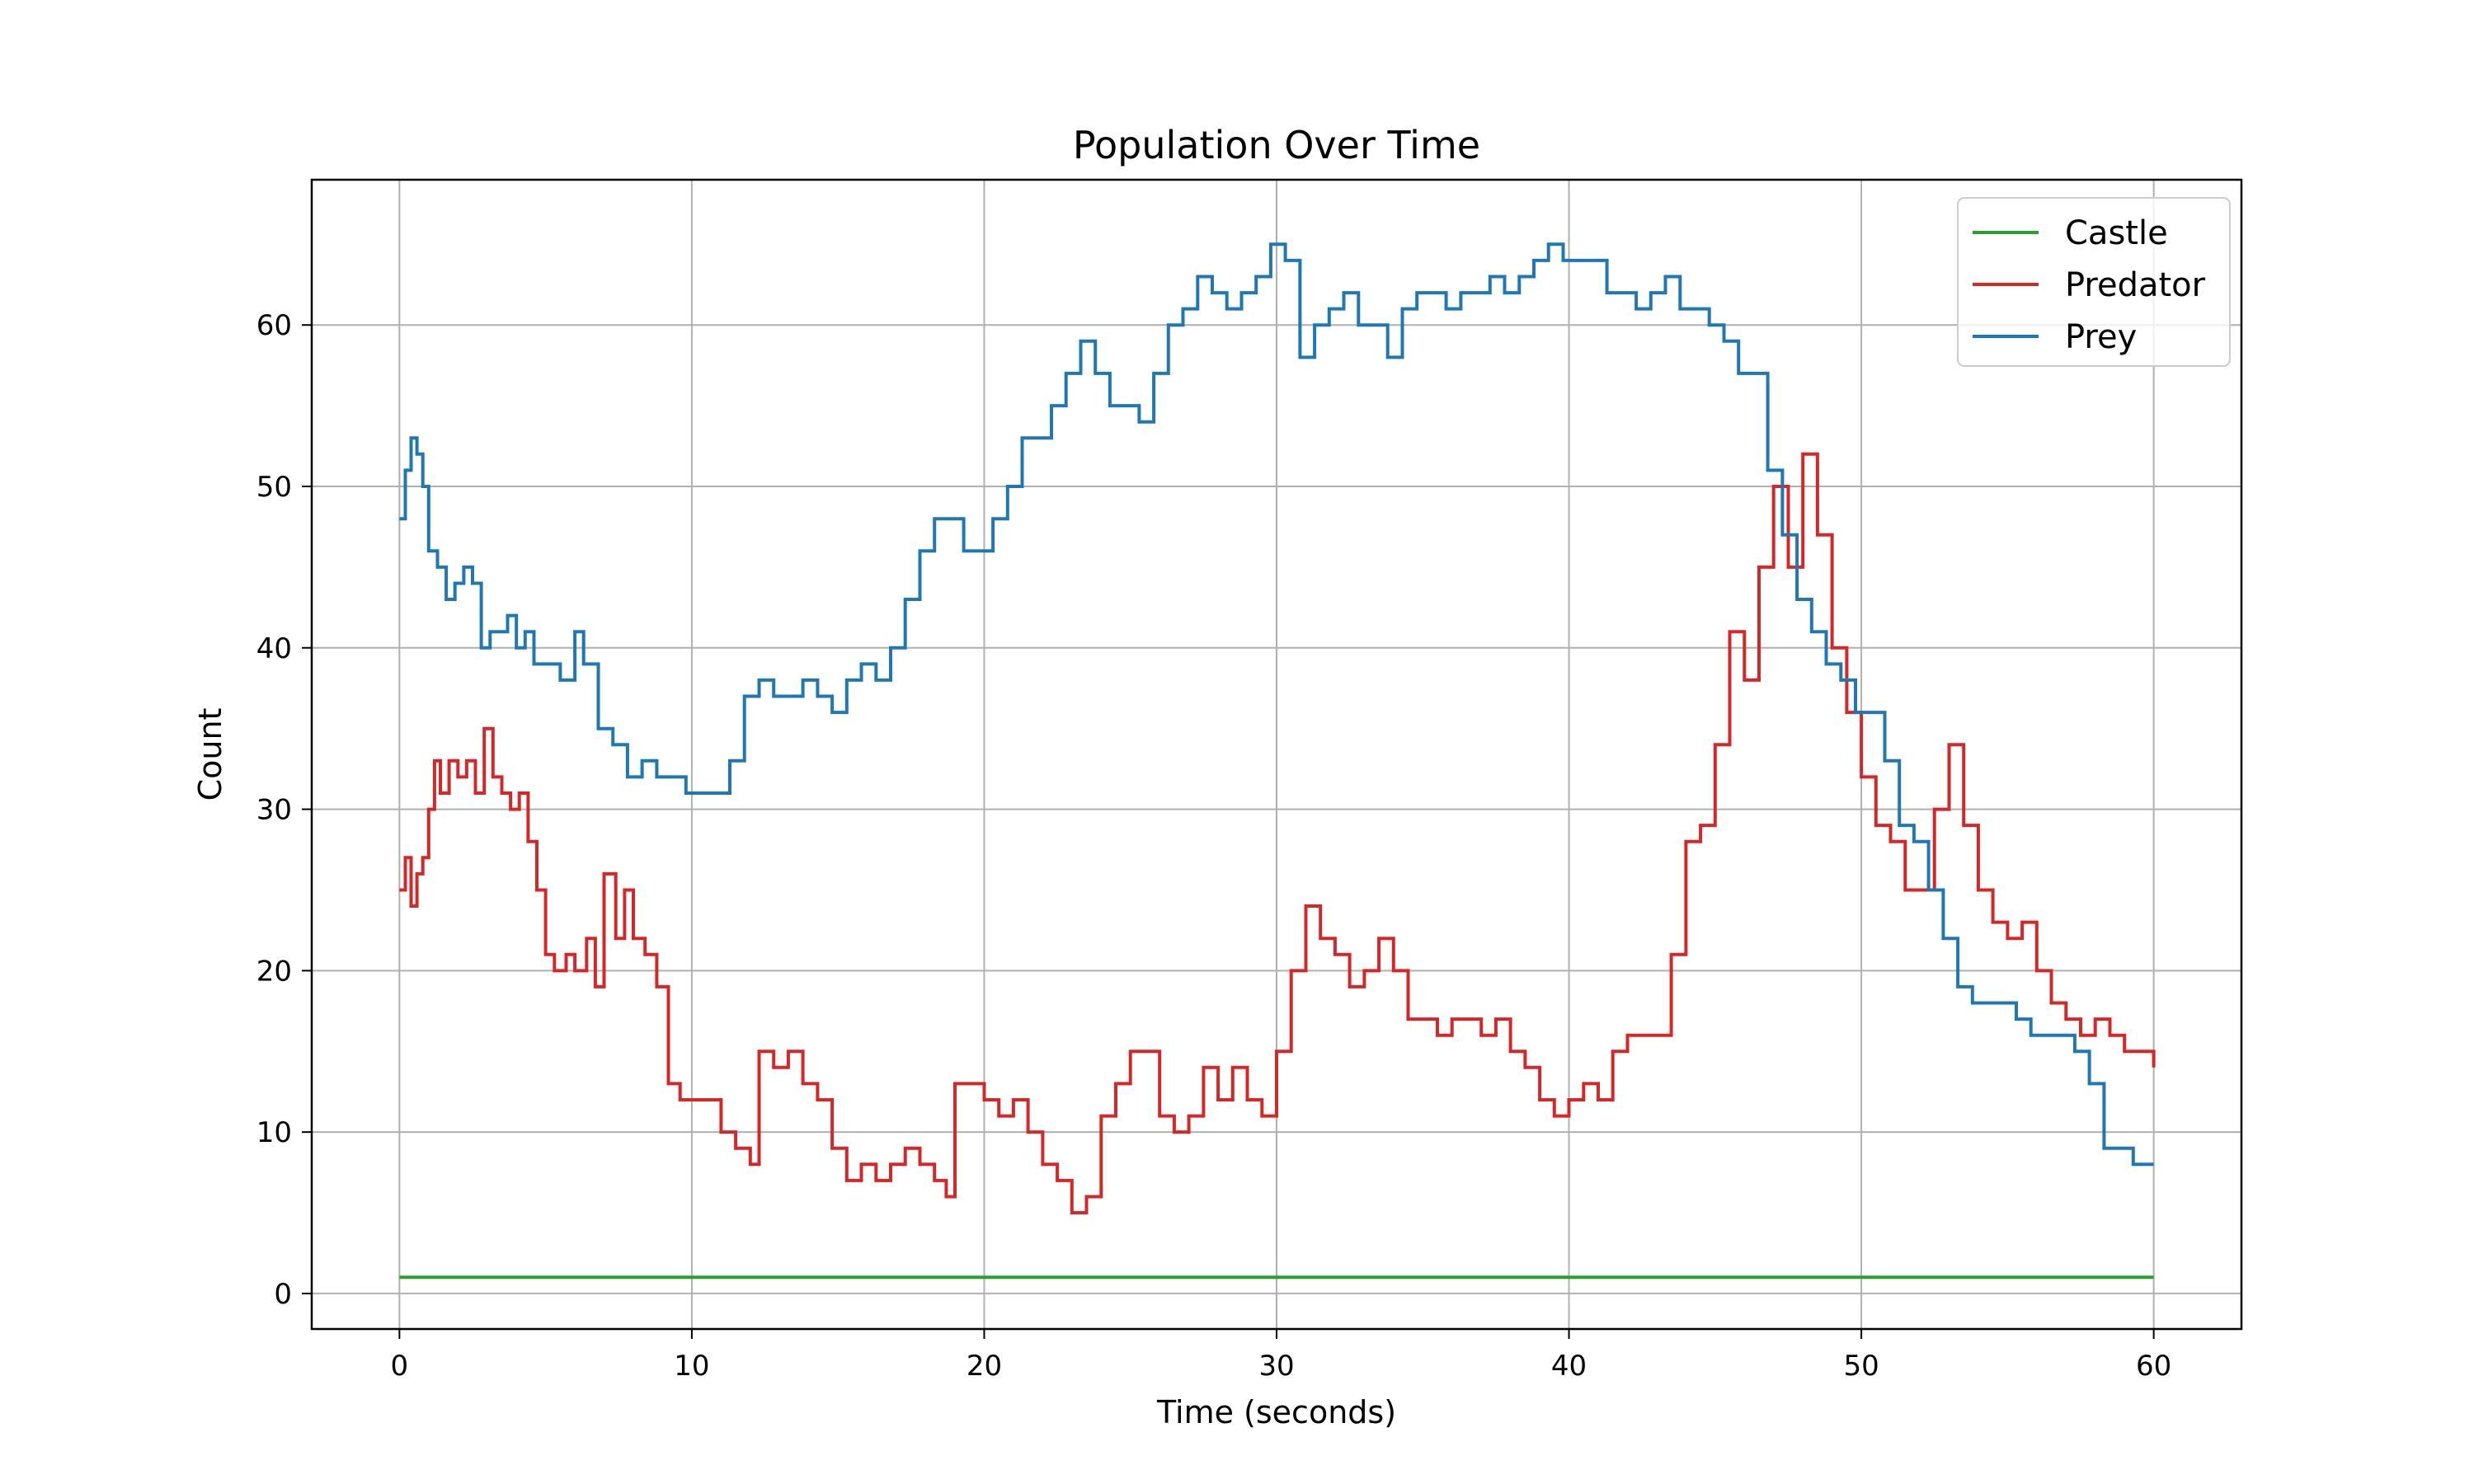  I want to click on x-tick-label: 10, so click(691, 1366).